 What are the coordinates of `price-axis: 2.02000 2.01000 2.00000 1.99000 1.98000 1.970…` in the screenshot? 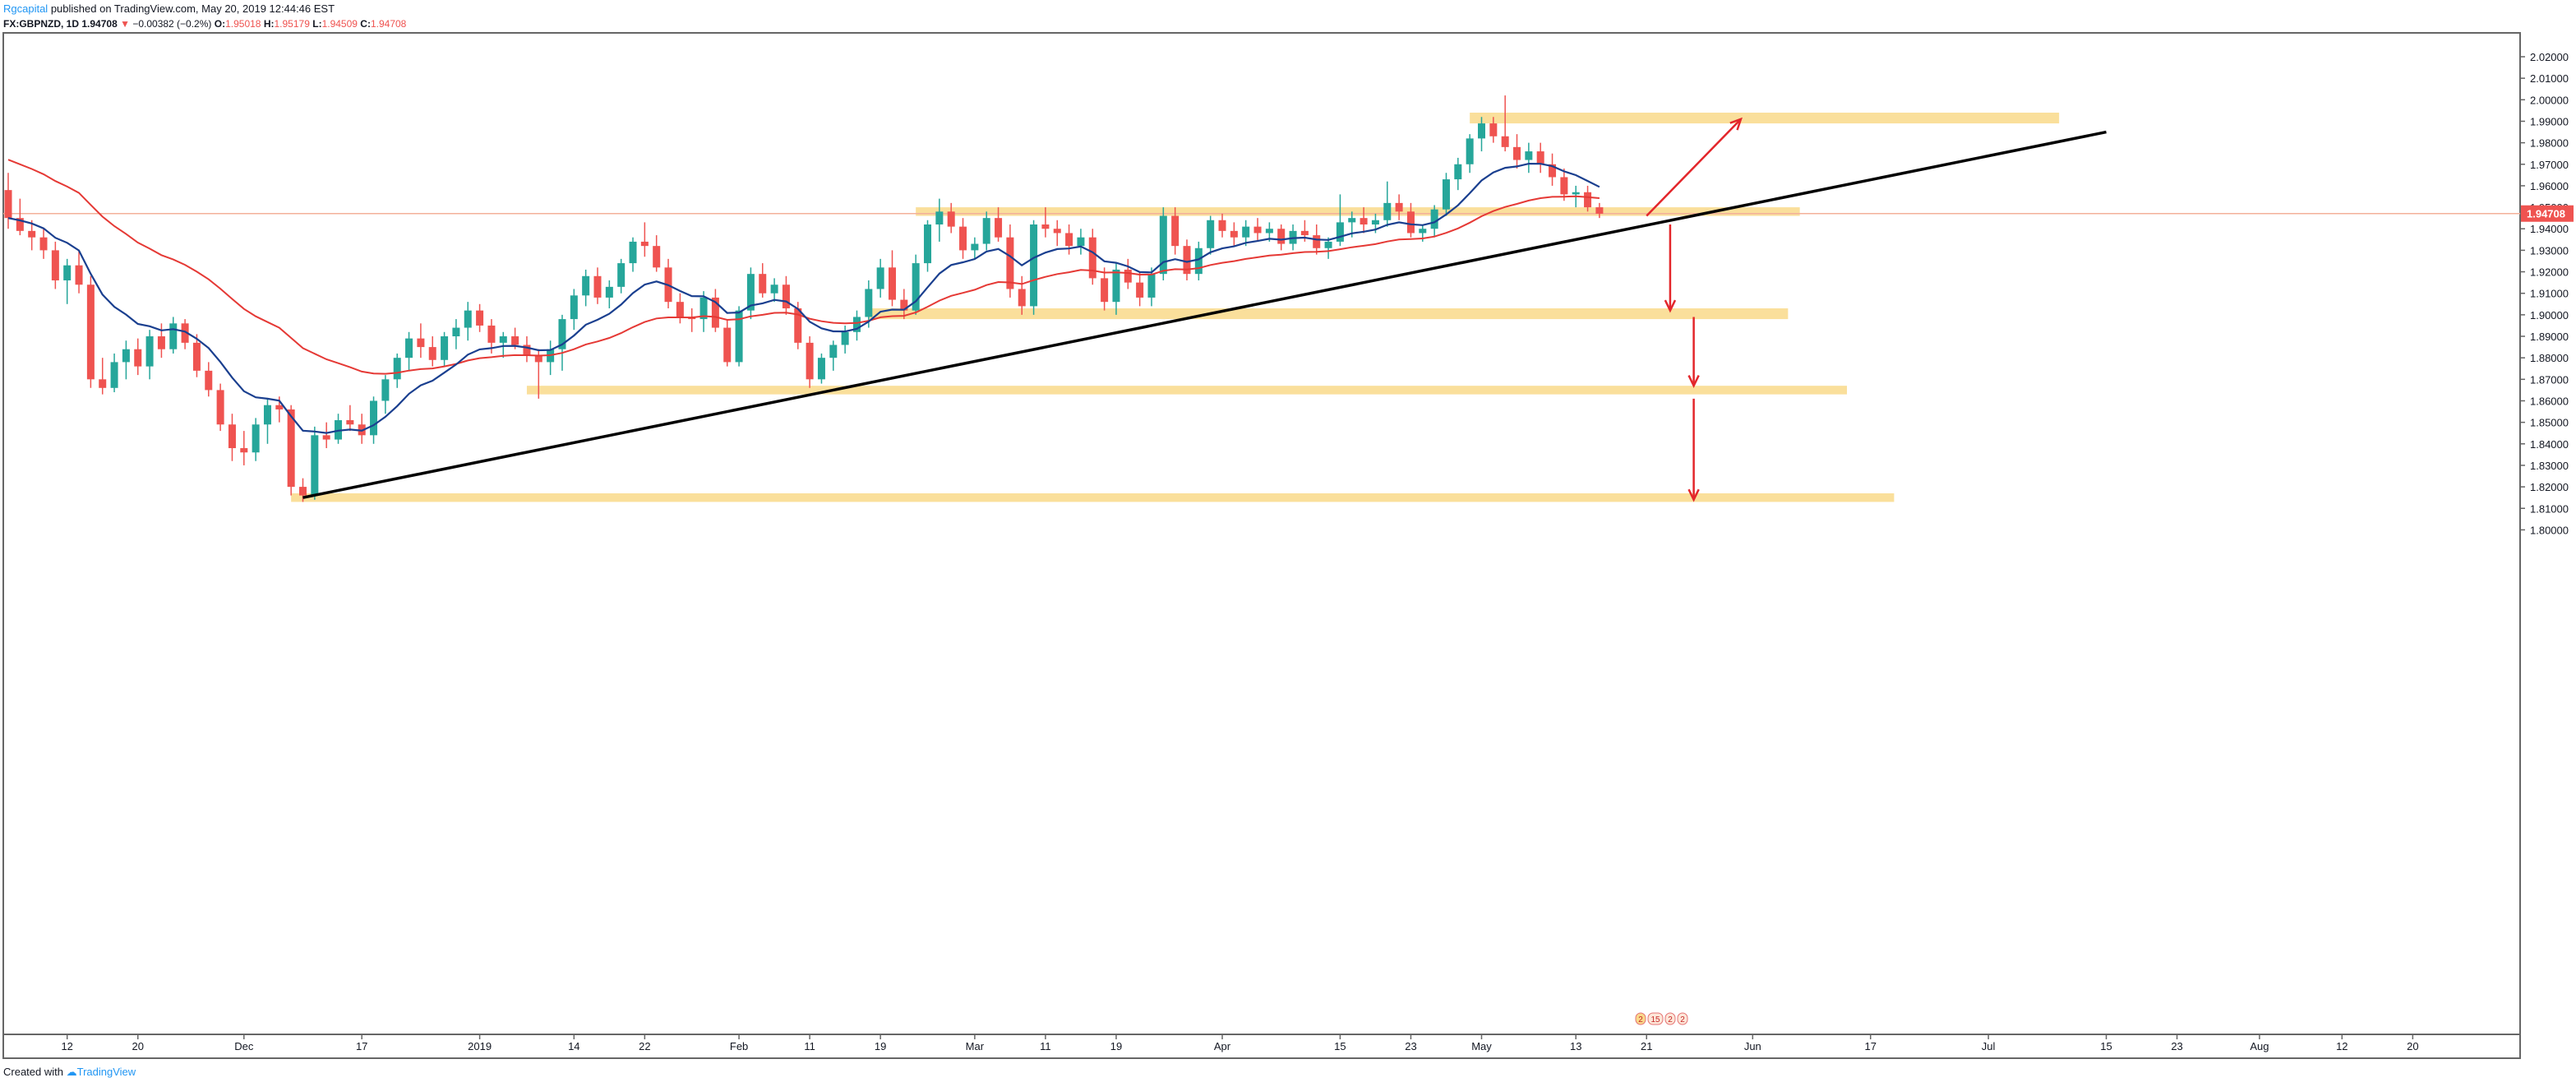 It's located at (2547, 293).